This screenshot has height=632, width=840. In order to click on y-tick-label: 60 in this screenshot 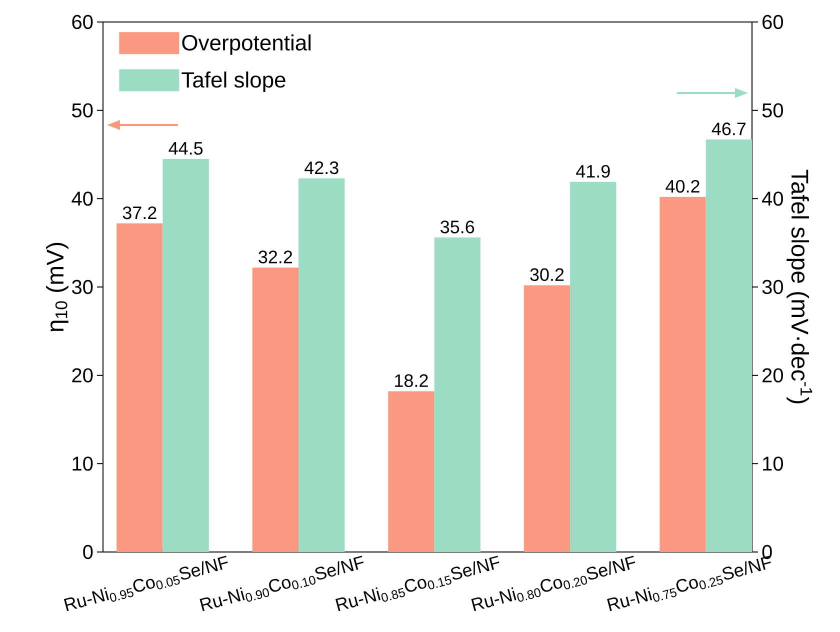, I will do `click(82, 22)`.